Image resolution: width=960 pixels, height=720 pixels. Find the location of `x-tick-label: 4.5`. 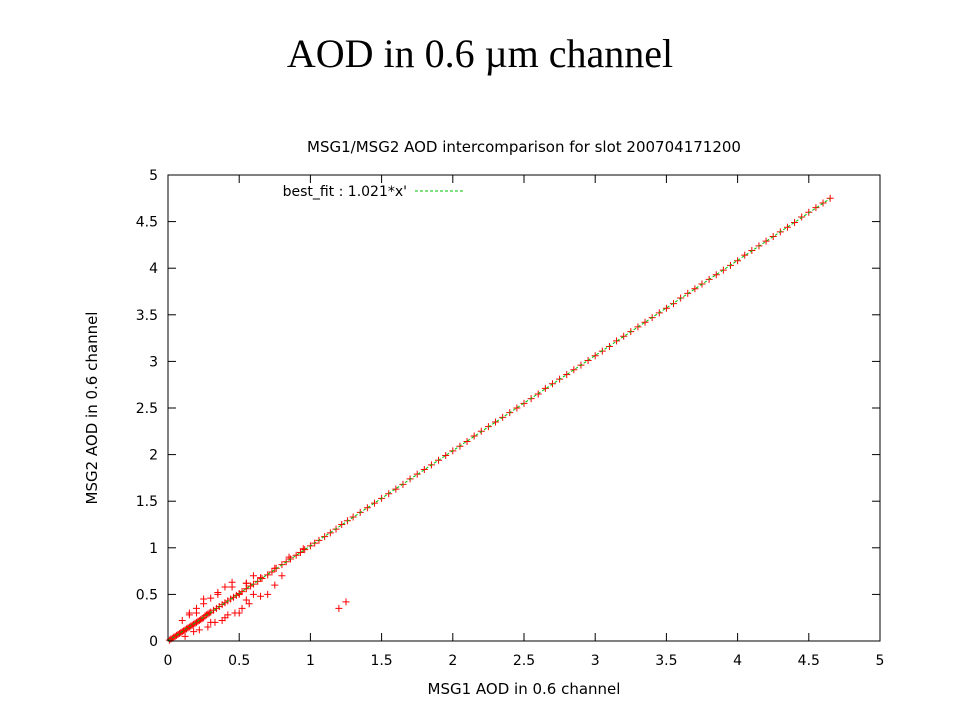

x-tick-label: 4.5 is located at coordinates (809, 661).